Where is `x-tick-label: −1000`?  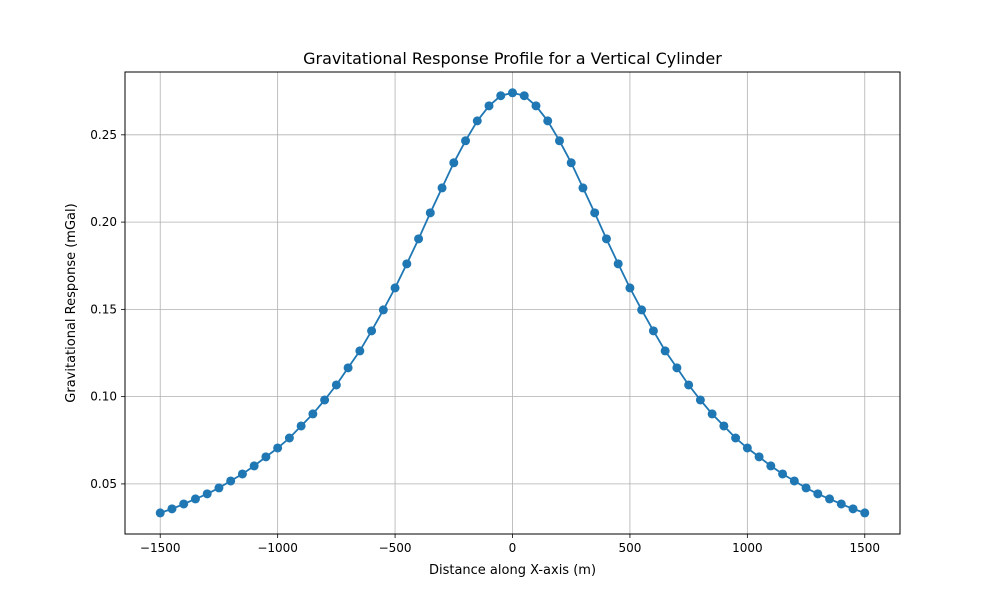
x-tick-label: −1000 is located at coordinates (277, 548).